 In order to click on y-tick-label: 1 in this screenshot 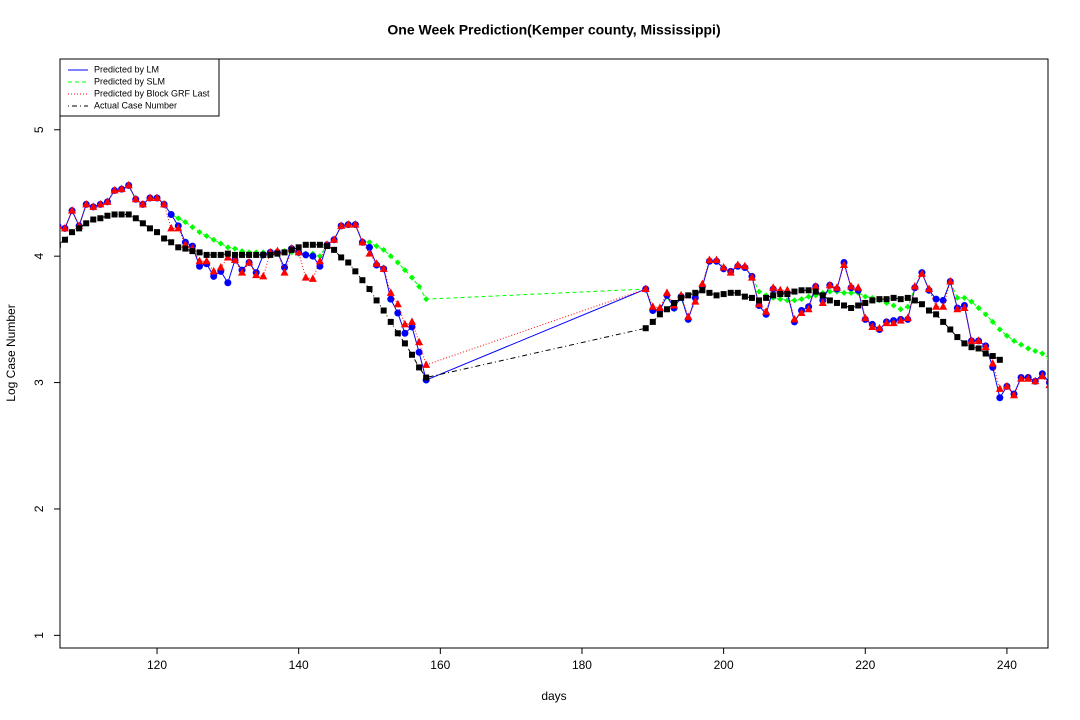, I will do `click(39, 635)`.